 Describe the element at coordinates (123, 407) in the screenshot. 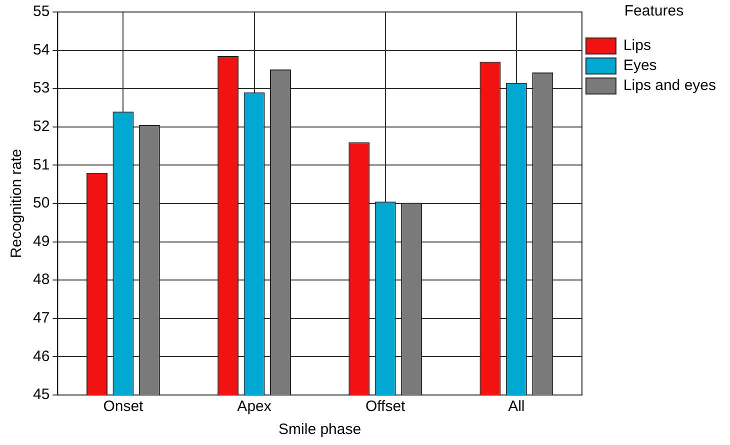

I see `x-tick-label: Onset` at that location.